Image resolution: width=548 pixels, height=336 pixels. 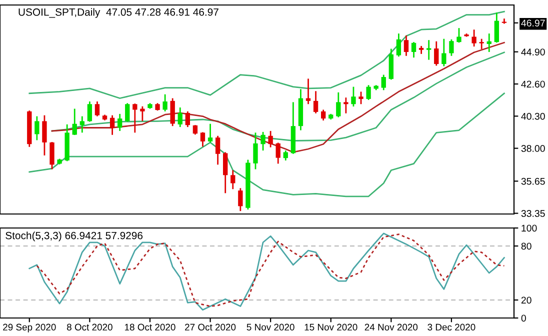 I want to click on y-tick-label: 20, so click(x=526, y=300).